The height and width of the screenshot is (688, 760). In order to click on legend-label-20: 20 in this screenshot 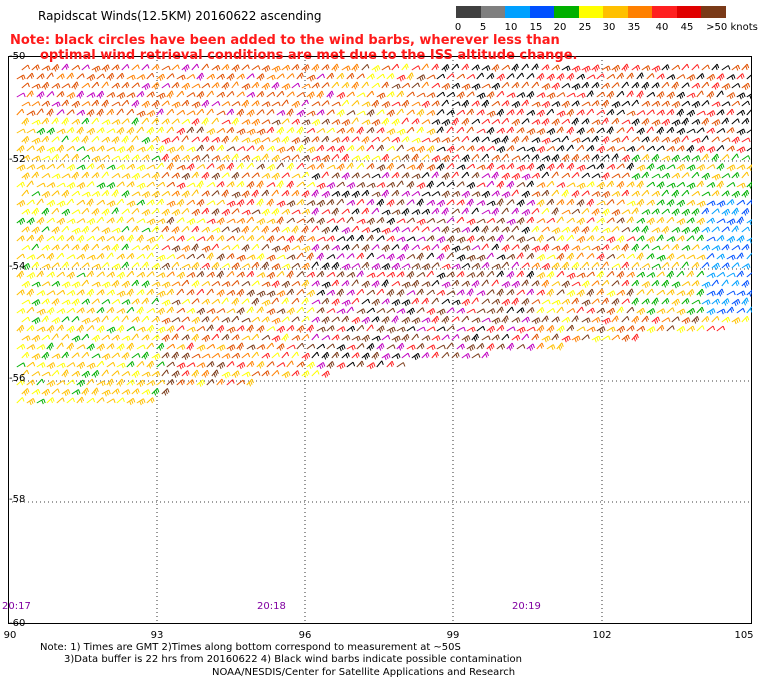, I will do `click(560, 27)`.